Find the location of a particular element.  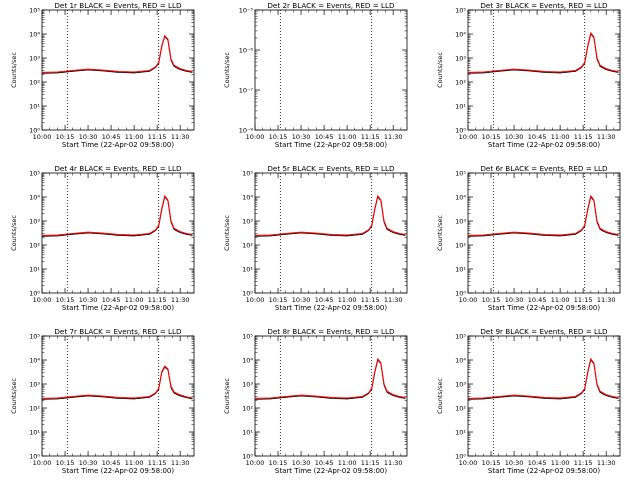

panel-title: Det 6r BLACK = Events, RED = LLD is located at coordinates (544, 168).